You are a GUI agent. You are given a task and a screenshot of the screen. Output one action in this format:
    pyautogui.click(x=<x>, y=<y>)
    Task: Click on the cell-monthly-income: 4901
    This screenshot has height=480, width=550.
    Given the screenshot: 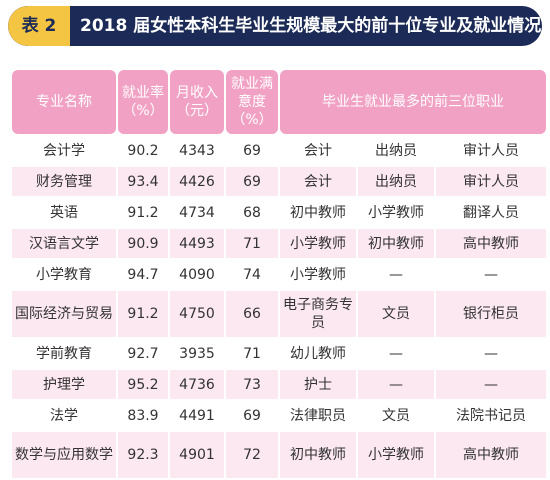 What is the action you would take?
    pyautogui.click(x=197, y=455)
    